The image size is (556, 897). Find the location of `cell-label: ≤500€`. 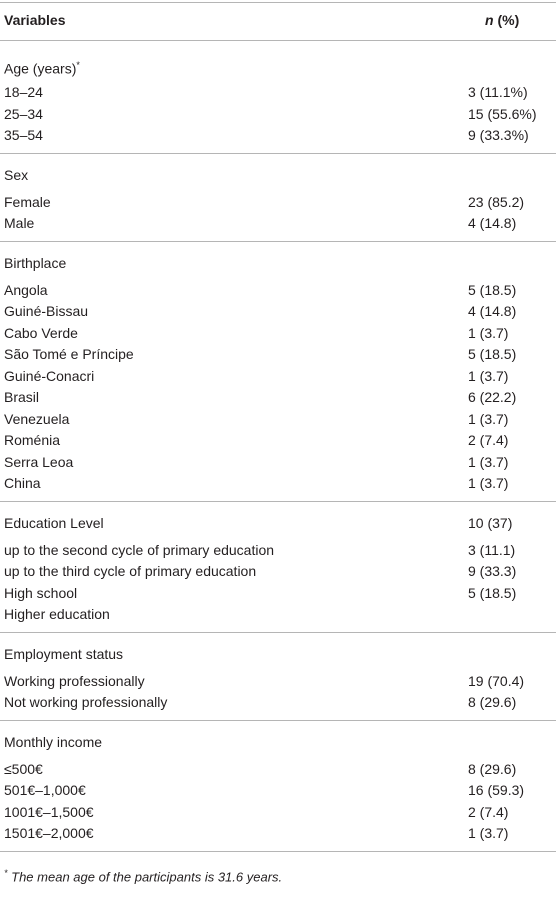

cell-label: ≤500€ is located at coordinates (23, 768).